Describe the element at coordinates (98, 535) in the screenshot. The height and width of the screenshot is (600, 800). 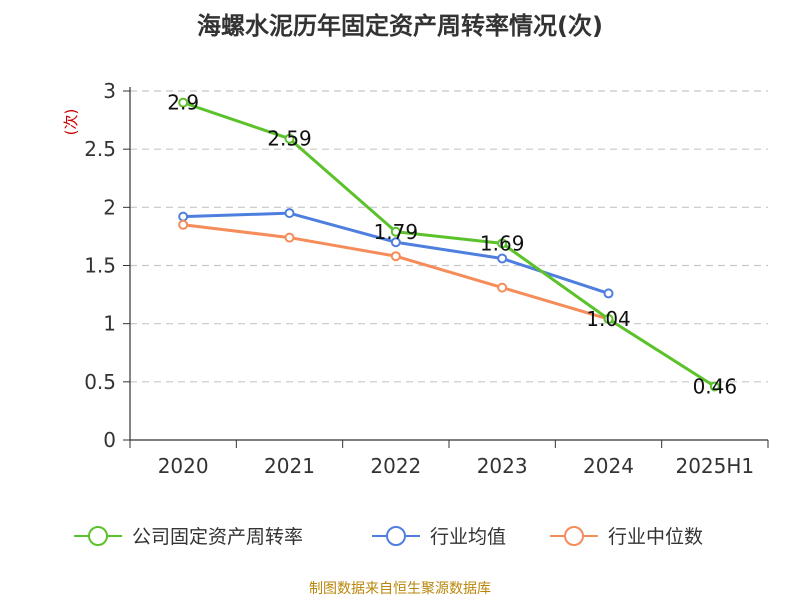
I see `legend-marker-company` at that location.